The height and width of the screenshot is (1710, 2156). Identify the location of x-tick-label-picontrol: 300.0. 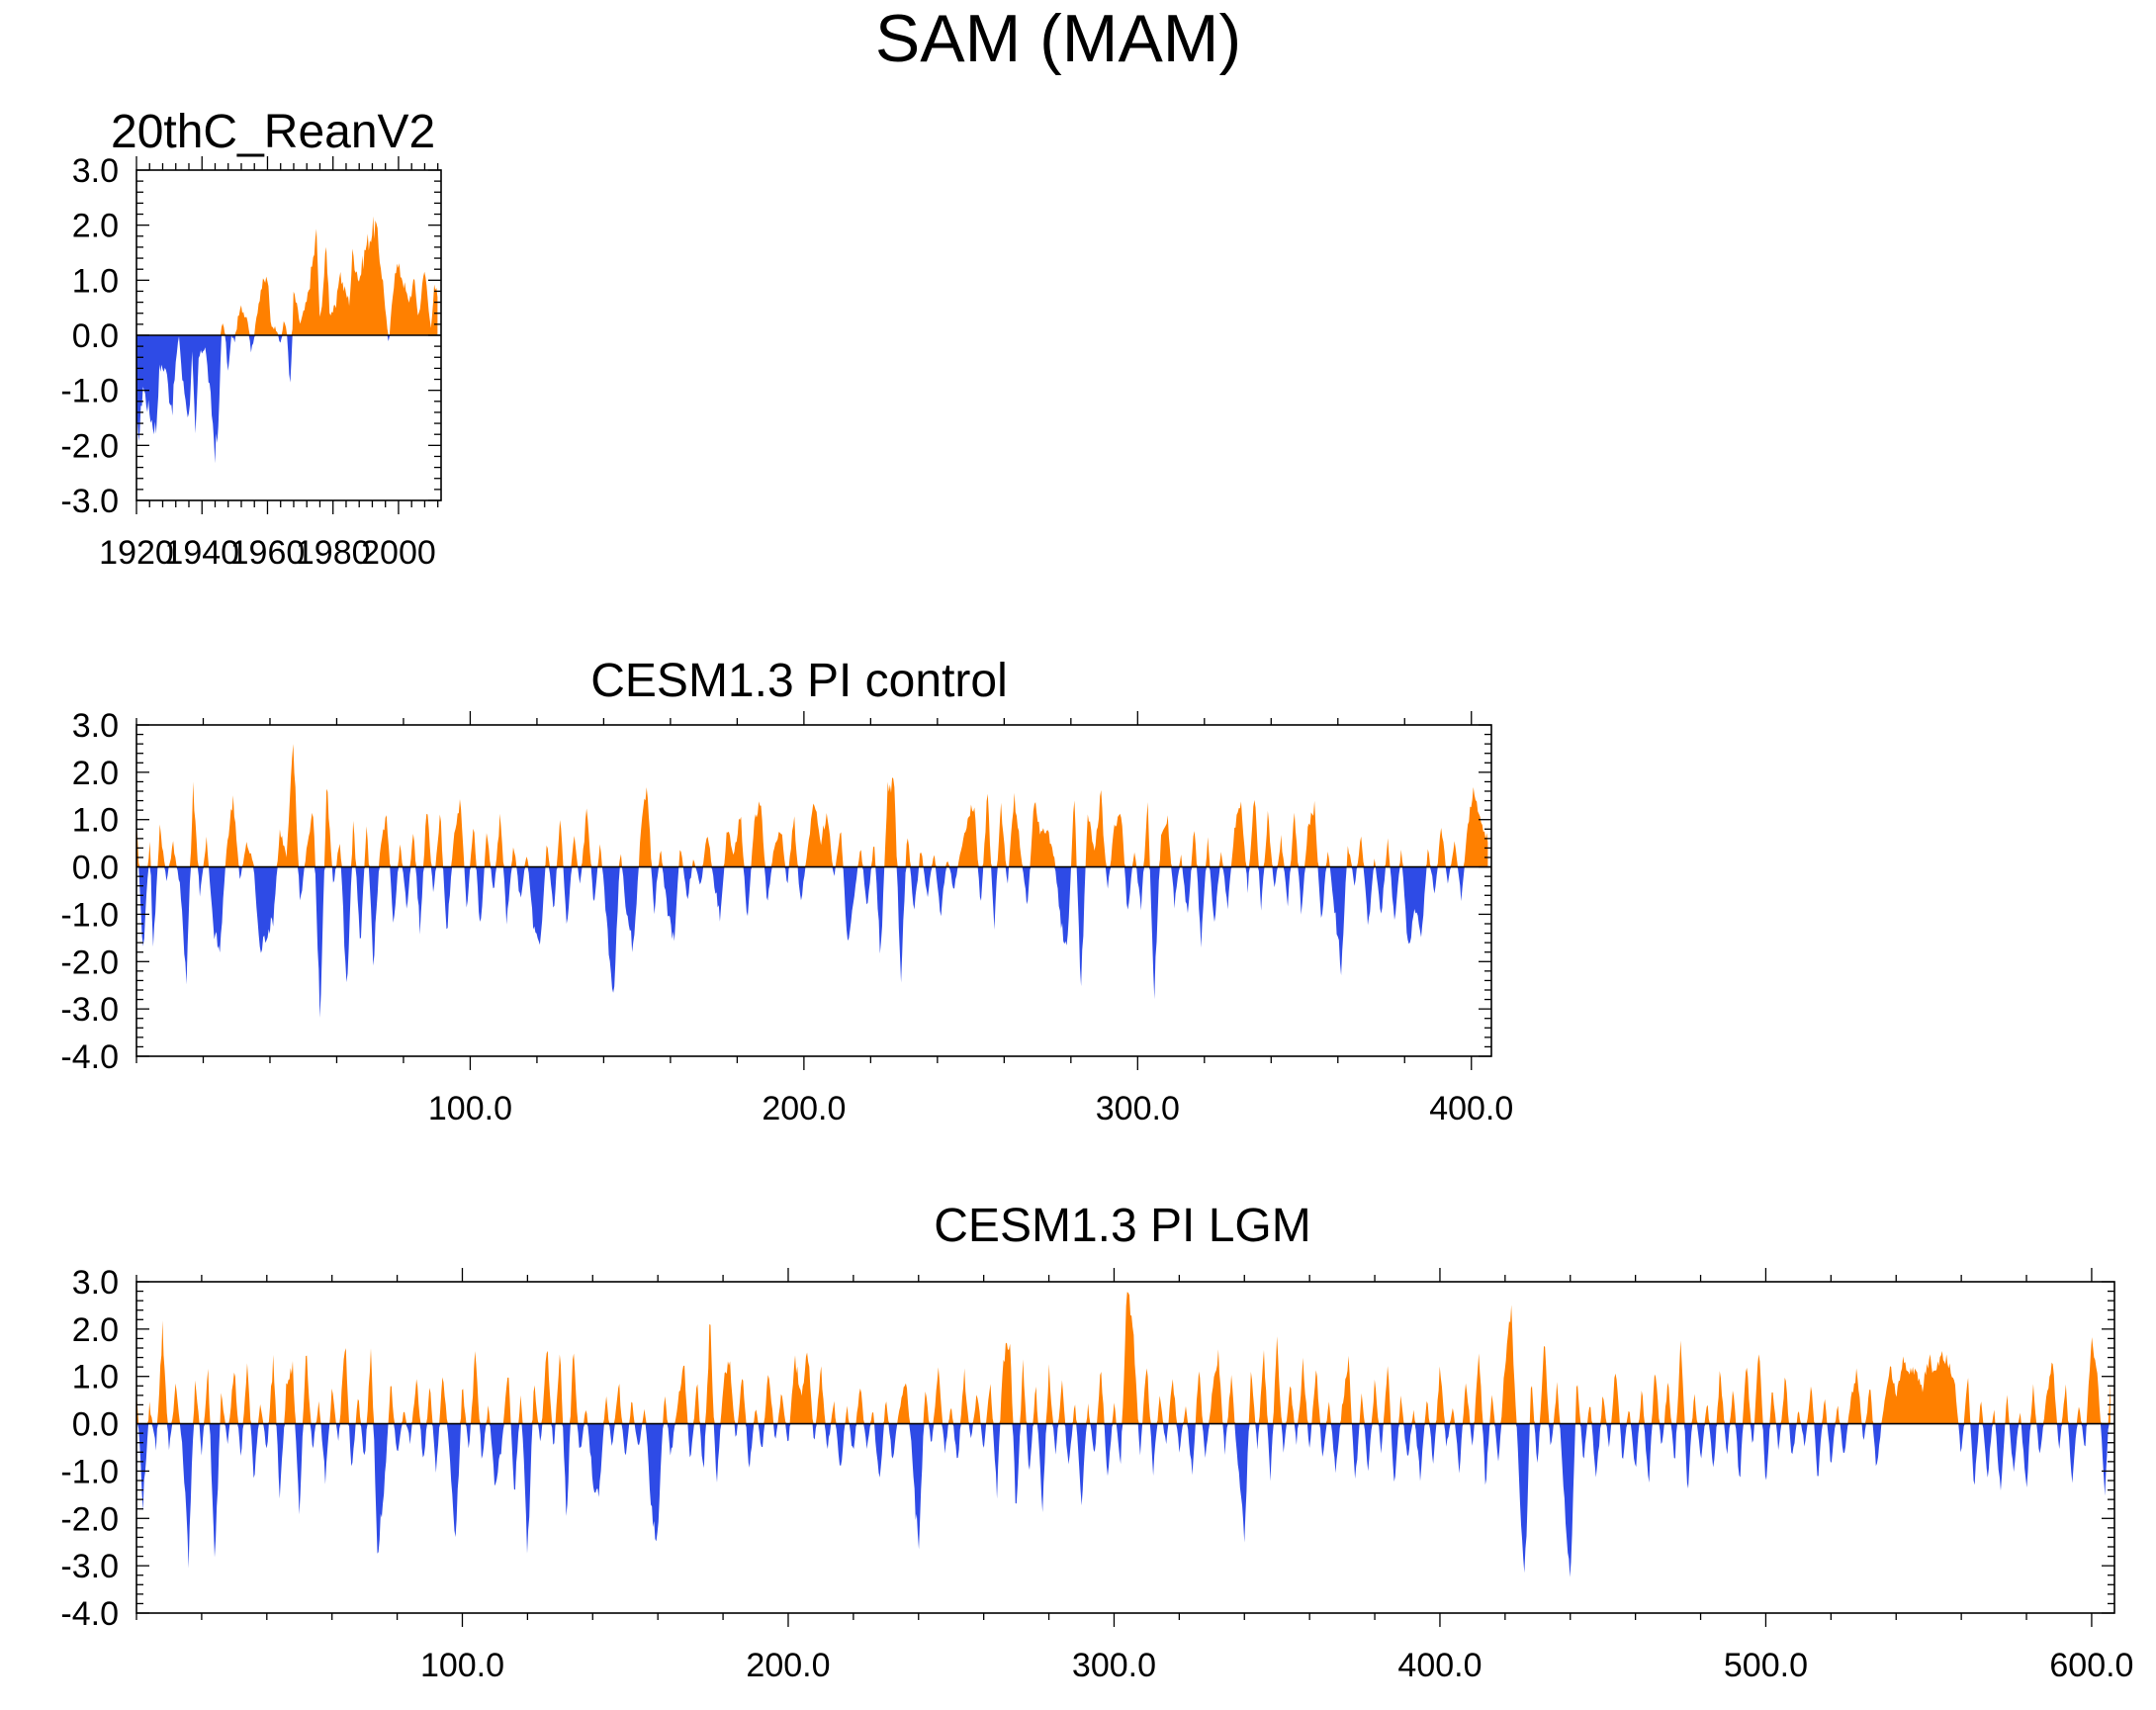
(1138, 1108).